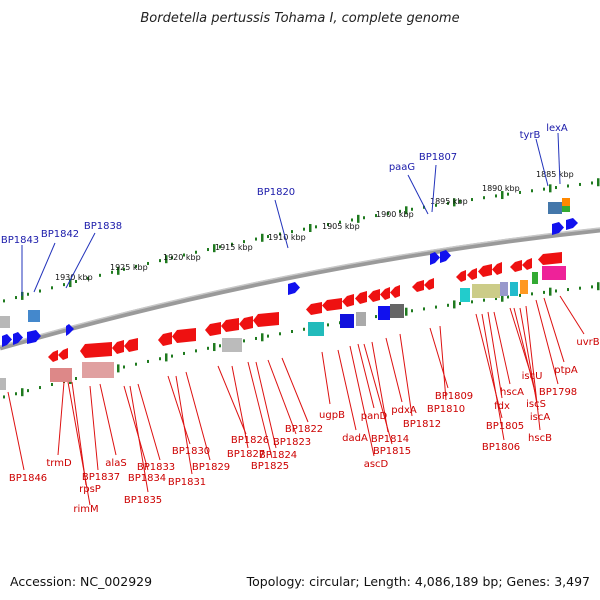  What do you see at coordinates (449, 201) in the screenshot?
I see `scale-label: 1895 kbp` at bounding box center [449, 201].